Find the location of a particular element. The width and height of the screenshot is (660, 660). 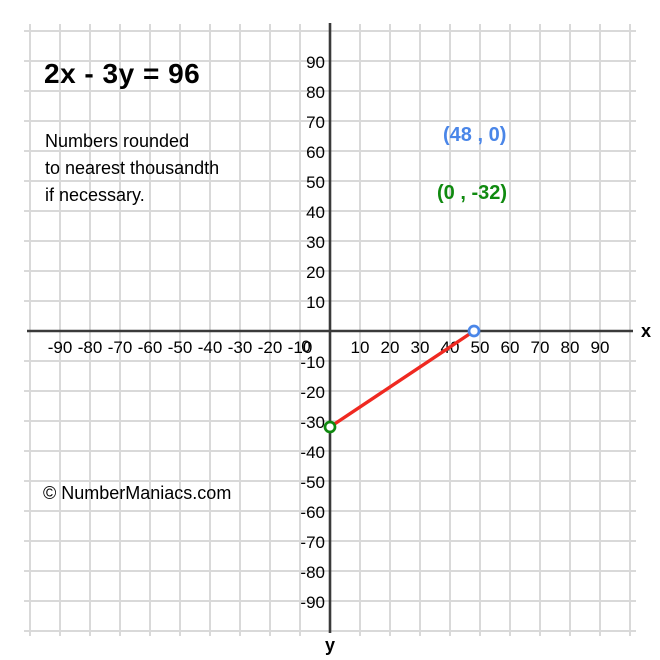

x-tick-label: -10 is located at coordinates (300, 347).